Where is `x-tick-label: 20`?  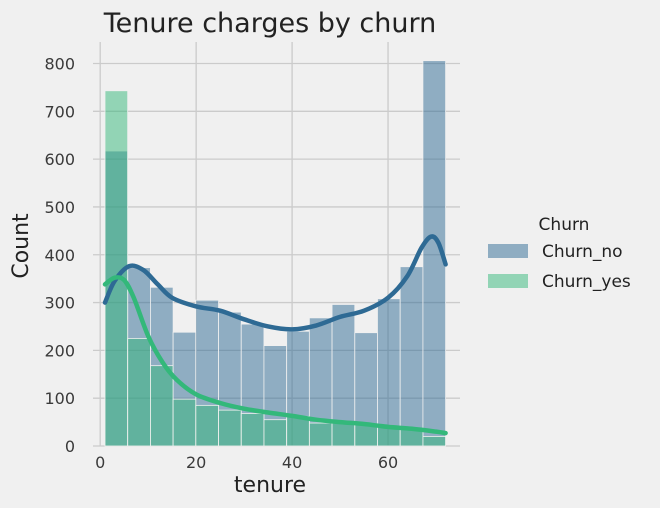 x-tick-label: 20 is located at coordinates (196, 462).